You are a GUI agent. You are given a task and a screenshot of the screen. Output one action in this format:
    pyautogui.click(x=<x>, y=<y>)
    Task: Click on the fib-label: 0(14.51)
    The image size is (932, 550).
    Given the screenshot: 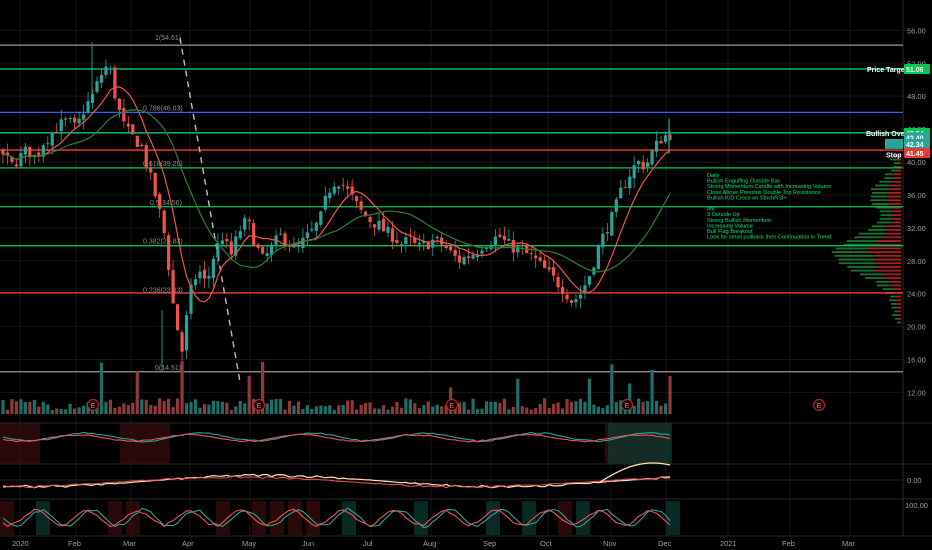 What is the action you would take?
    pyautogui.click(x=168, y=368)
    